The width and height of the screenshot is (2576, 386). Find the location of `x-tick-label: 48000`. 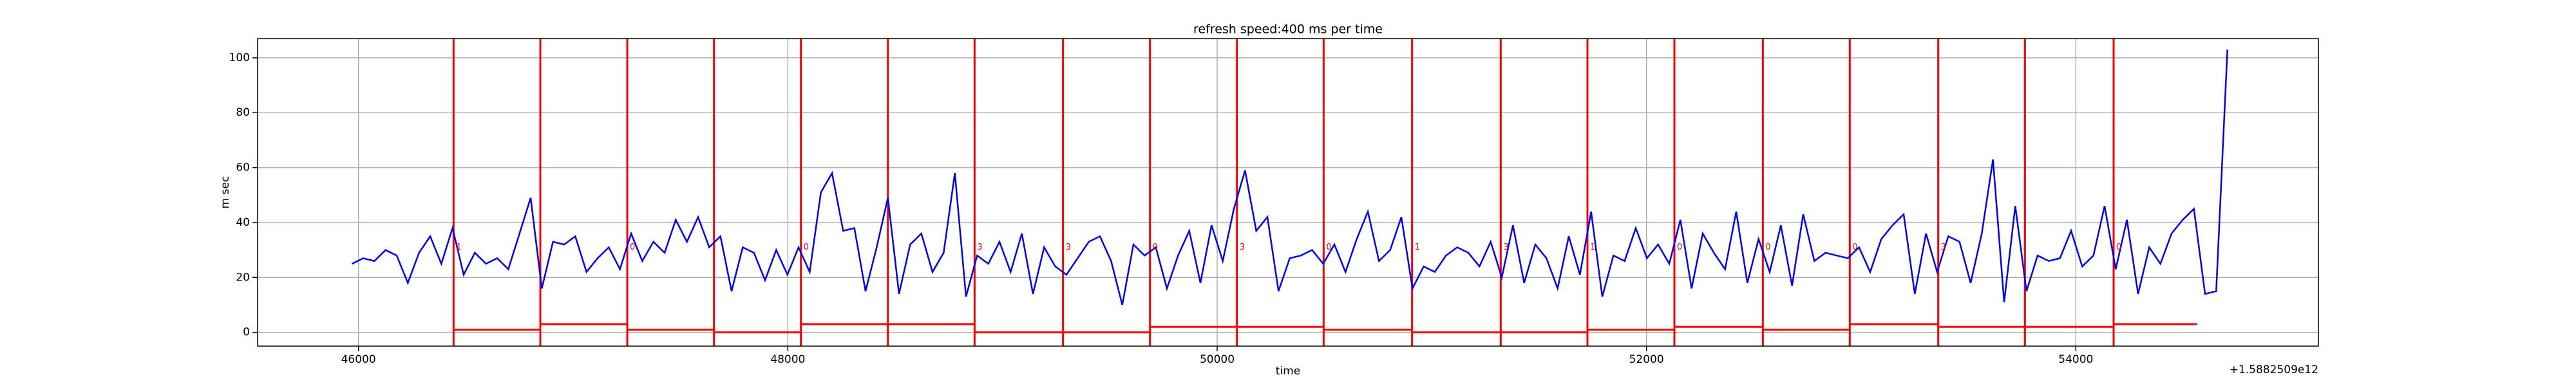

x-tick-label: 48000 is located at coordinates (787, 359).